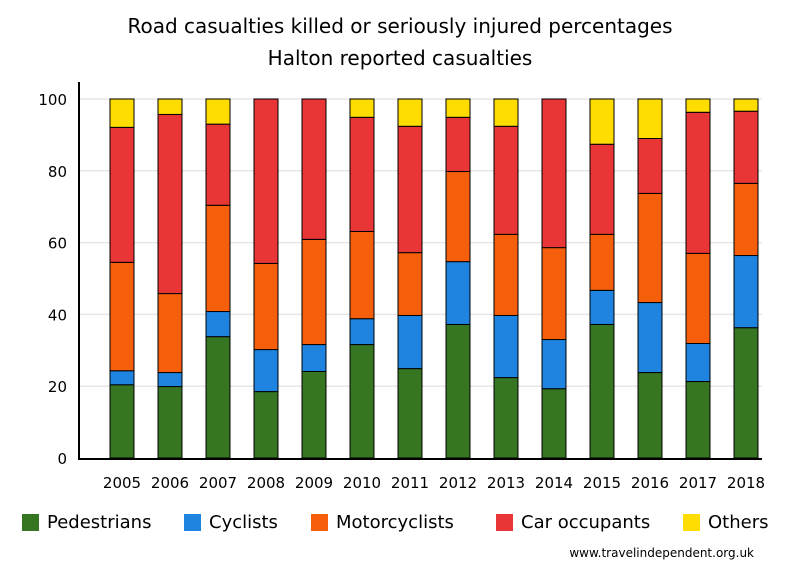 This screenshot has width=800, height=580. I want to click on legend-swatch-cyclists, so click(192, 522).